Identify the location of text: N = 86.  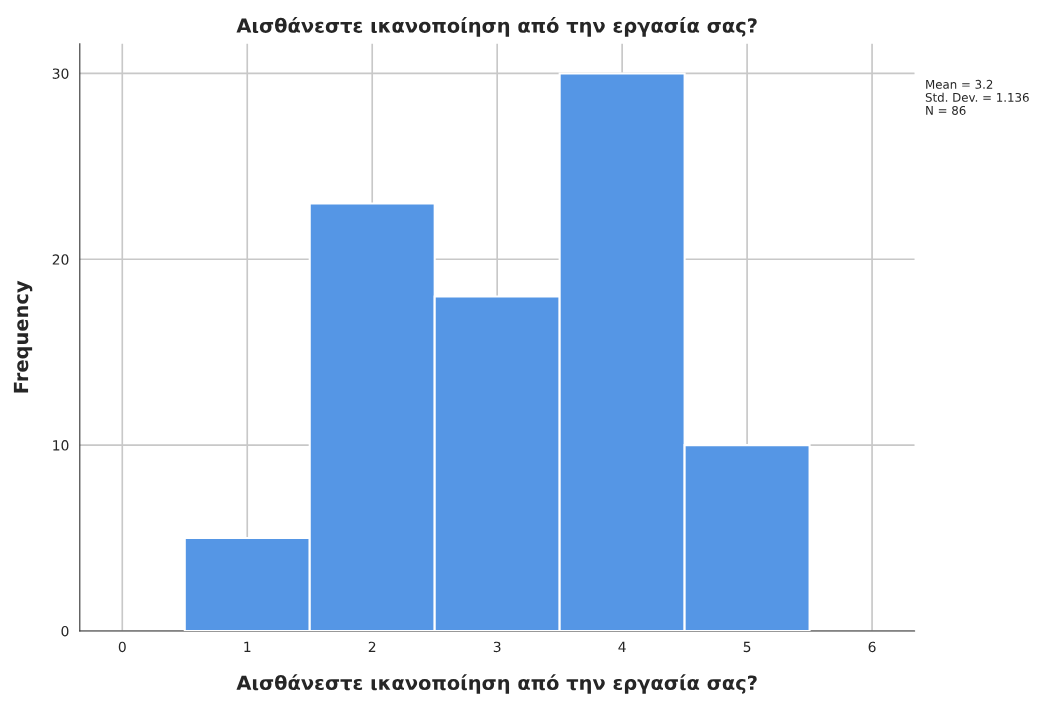
(946, 110).